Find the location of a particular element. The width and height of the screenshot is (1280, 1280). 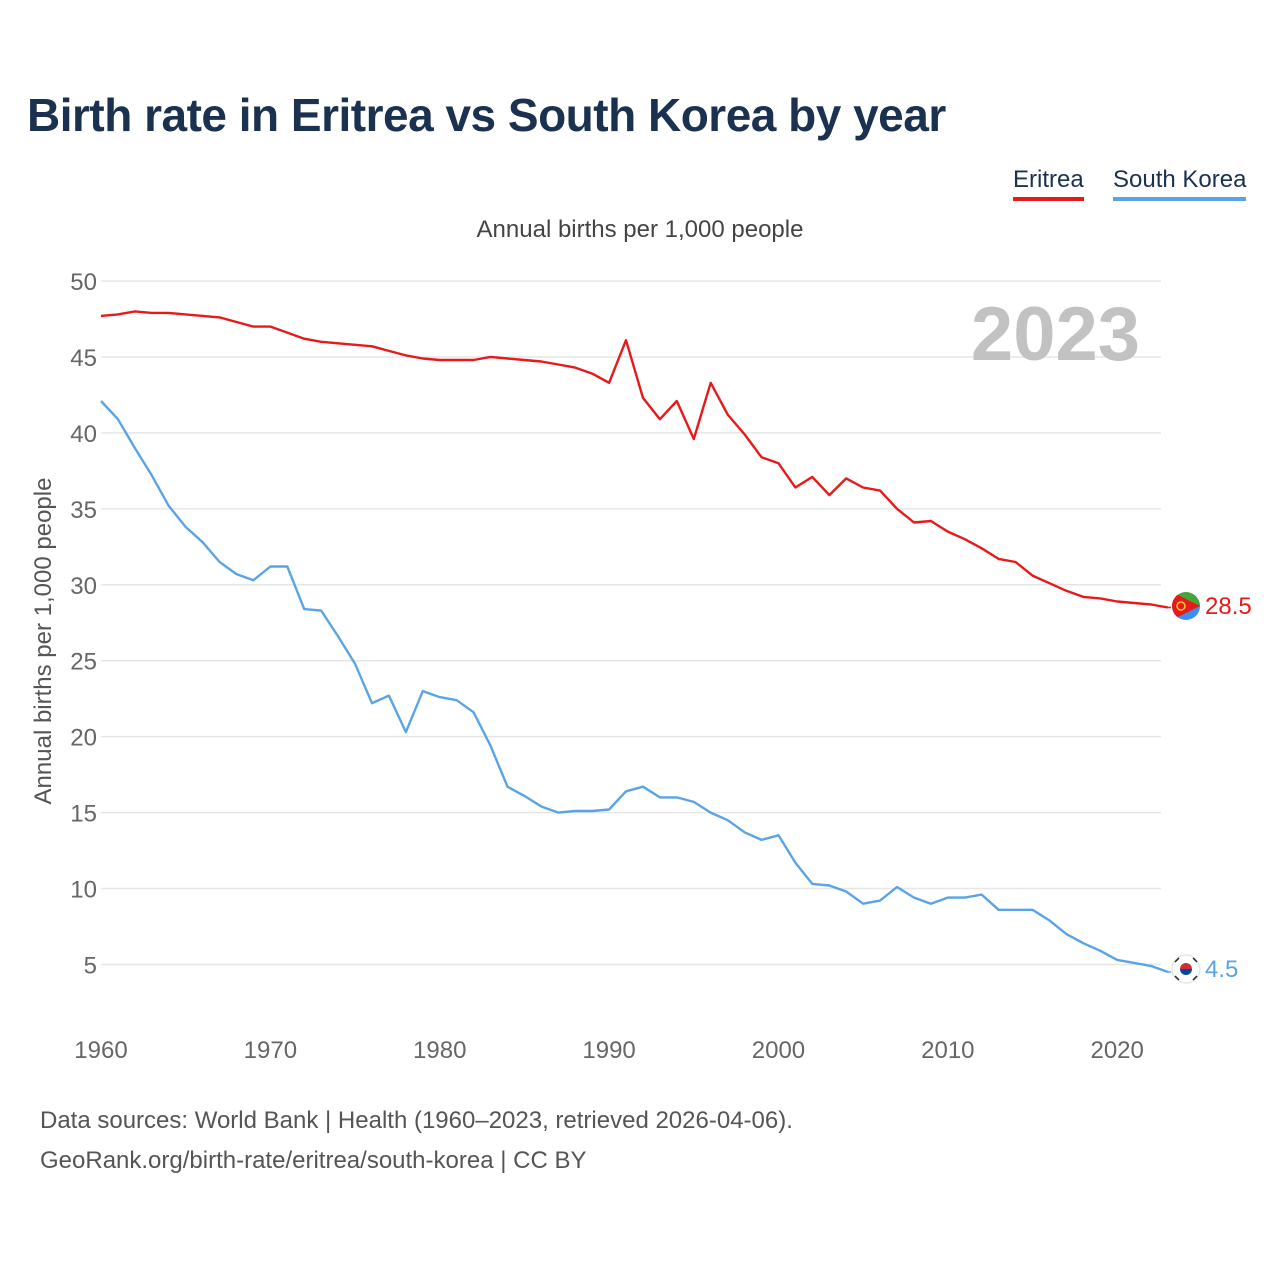

y-tick-label: 30 is located at coordinates (83, 586).